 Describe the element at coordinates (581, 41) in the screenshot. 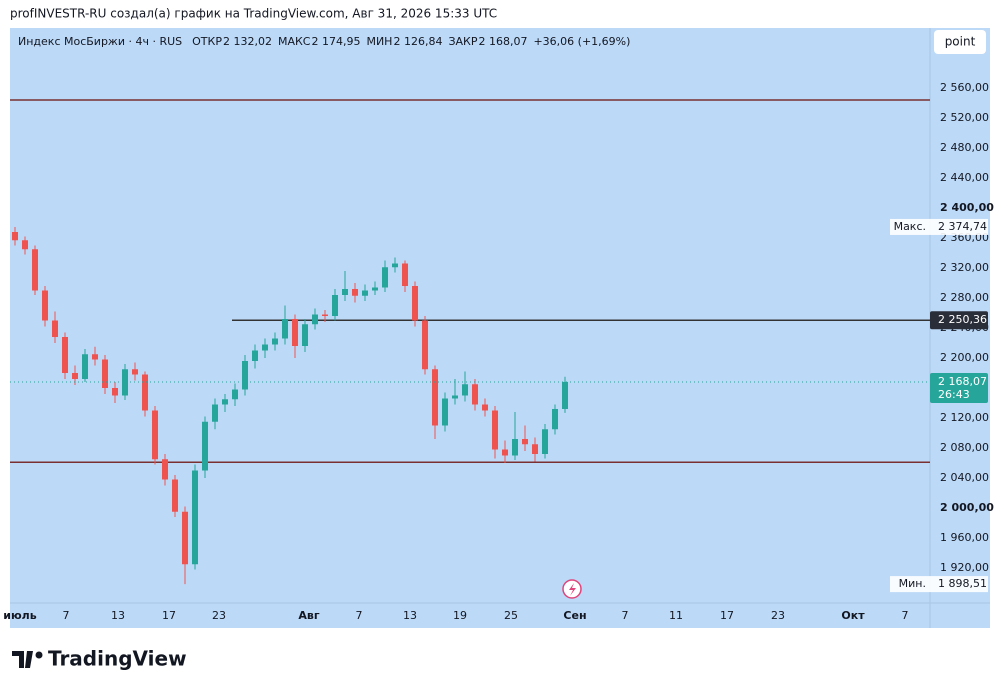

I see `legend-text: +36,06 (+1,69%)` at that location.